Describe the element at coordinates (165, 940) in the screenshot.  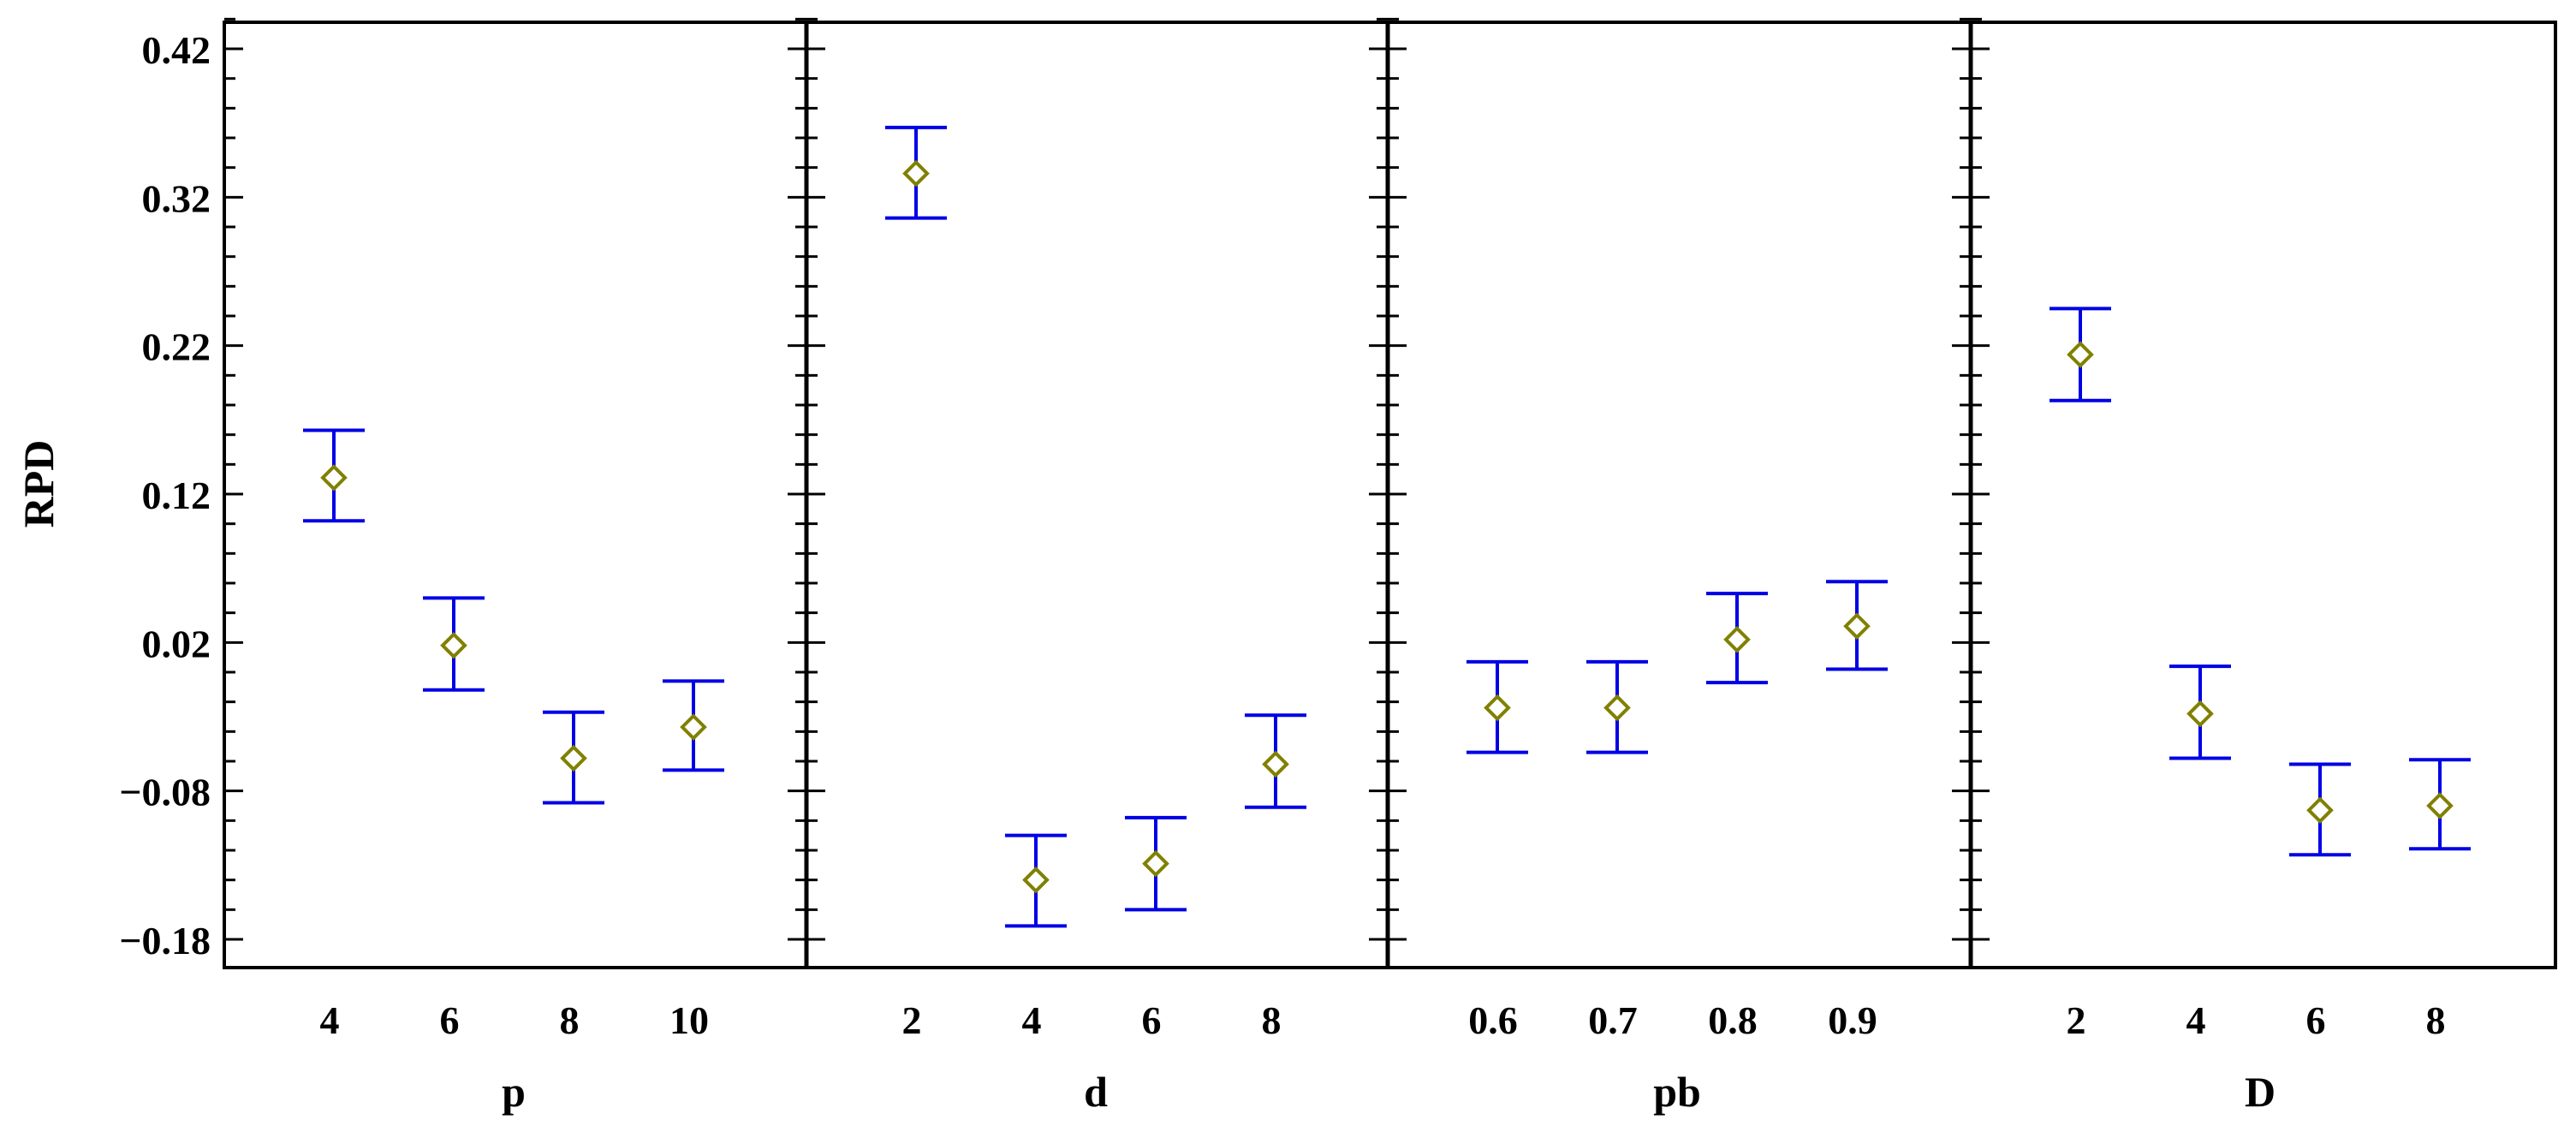
I see `y-tick-label: −0.18` at that location.